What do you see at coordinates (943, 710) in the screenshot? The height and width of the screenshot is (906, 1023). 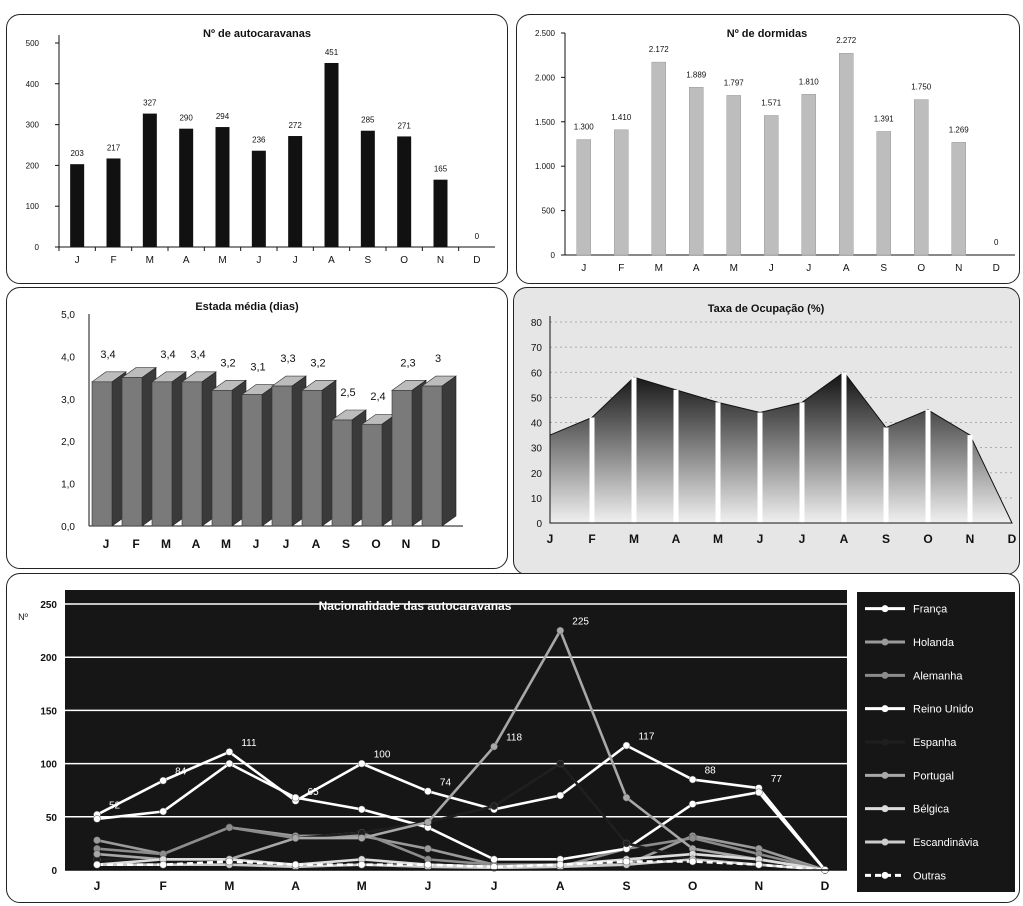 I see `legend-label: Reino Unido` at bounding box center [943, 710].